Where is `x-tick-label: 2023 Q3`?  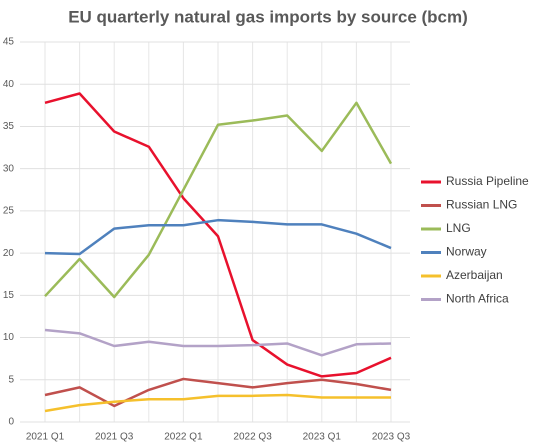
x-tick-label: 2023 Q3 is located at coordinates (391, 437).